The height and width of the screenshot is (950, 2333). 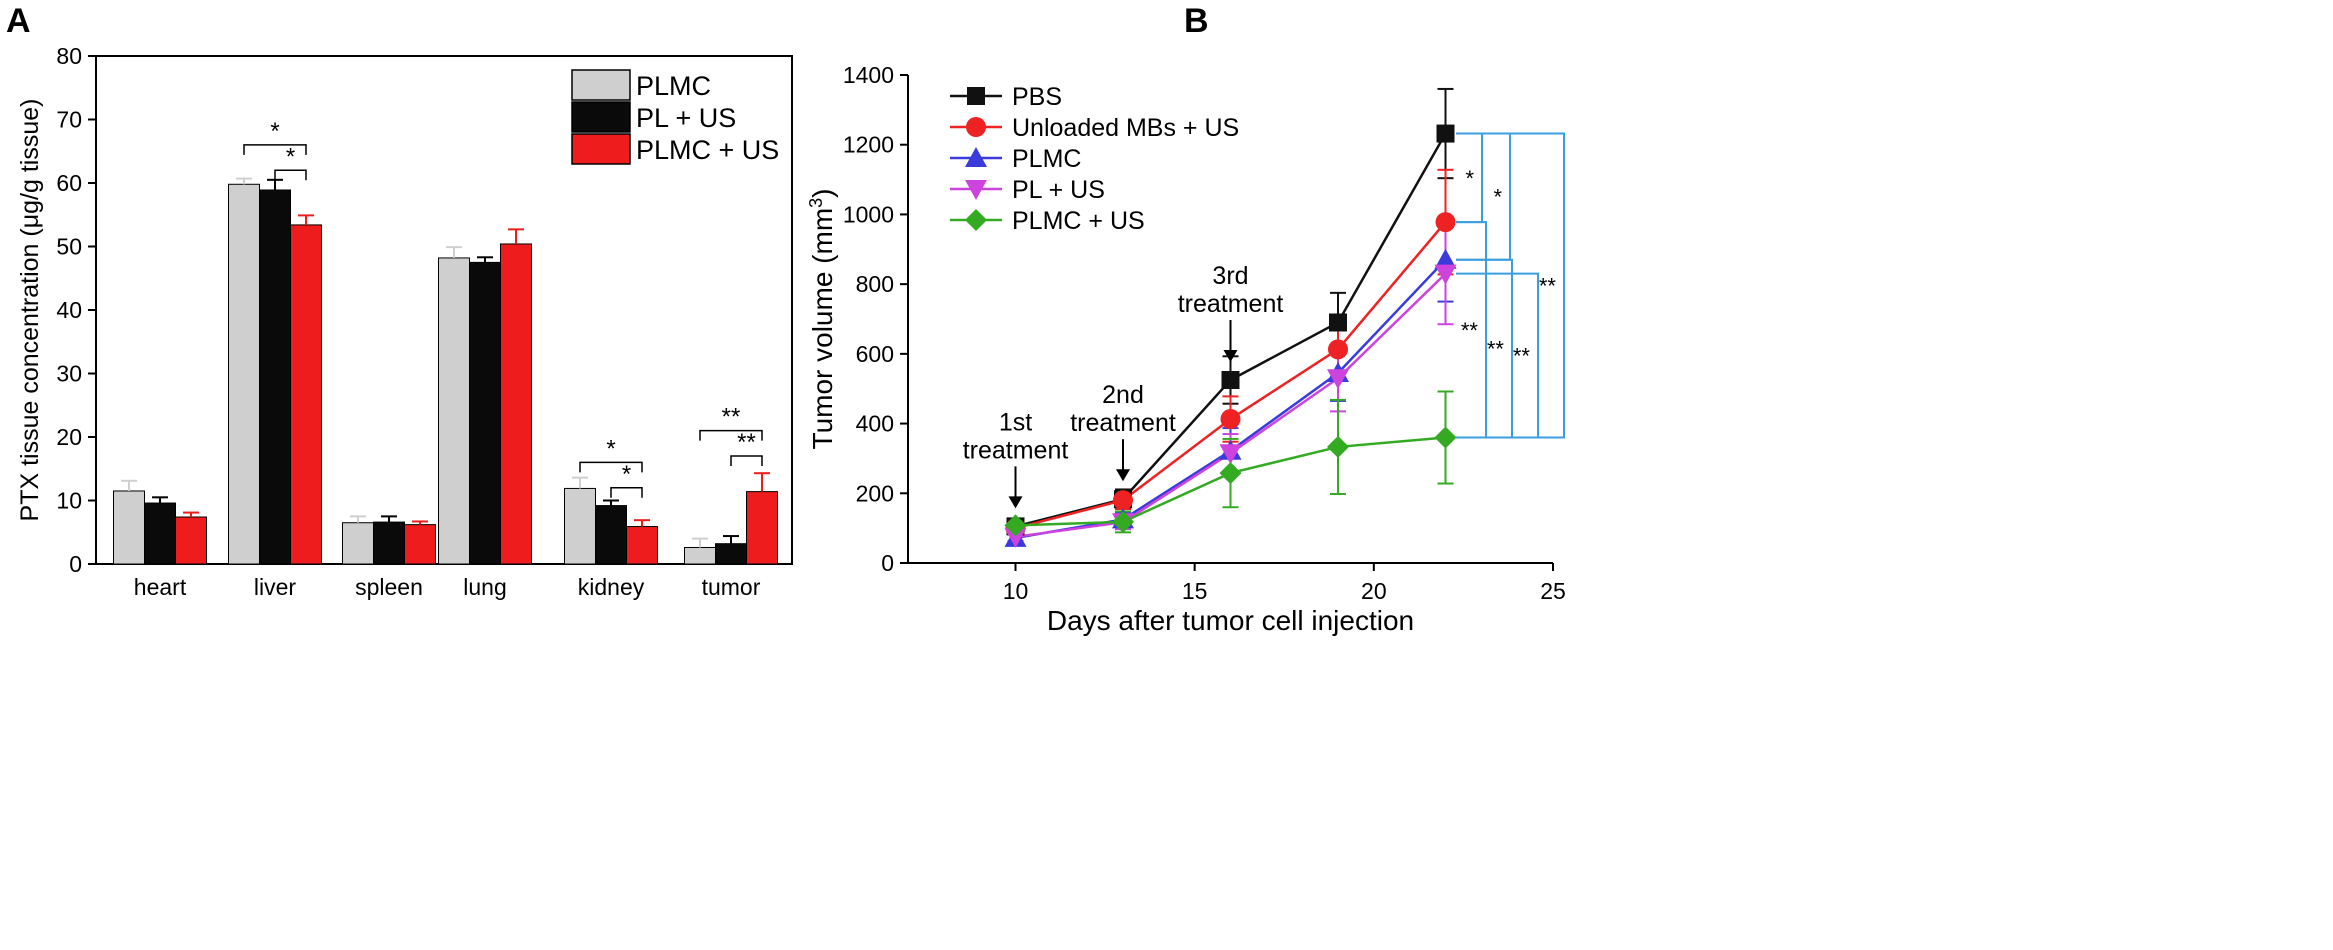 What do you see at coordinates (1553, 591) in the screenshot?
I see `x-tick-label: 25` at bounding box center [1553, 591].